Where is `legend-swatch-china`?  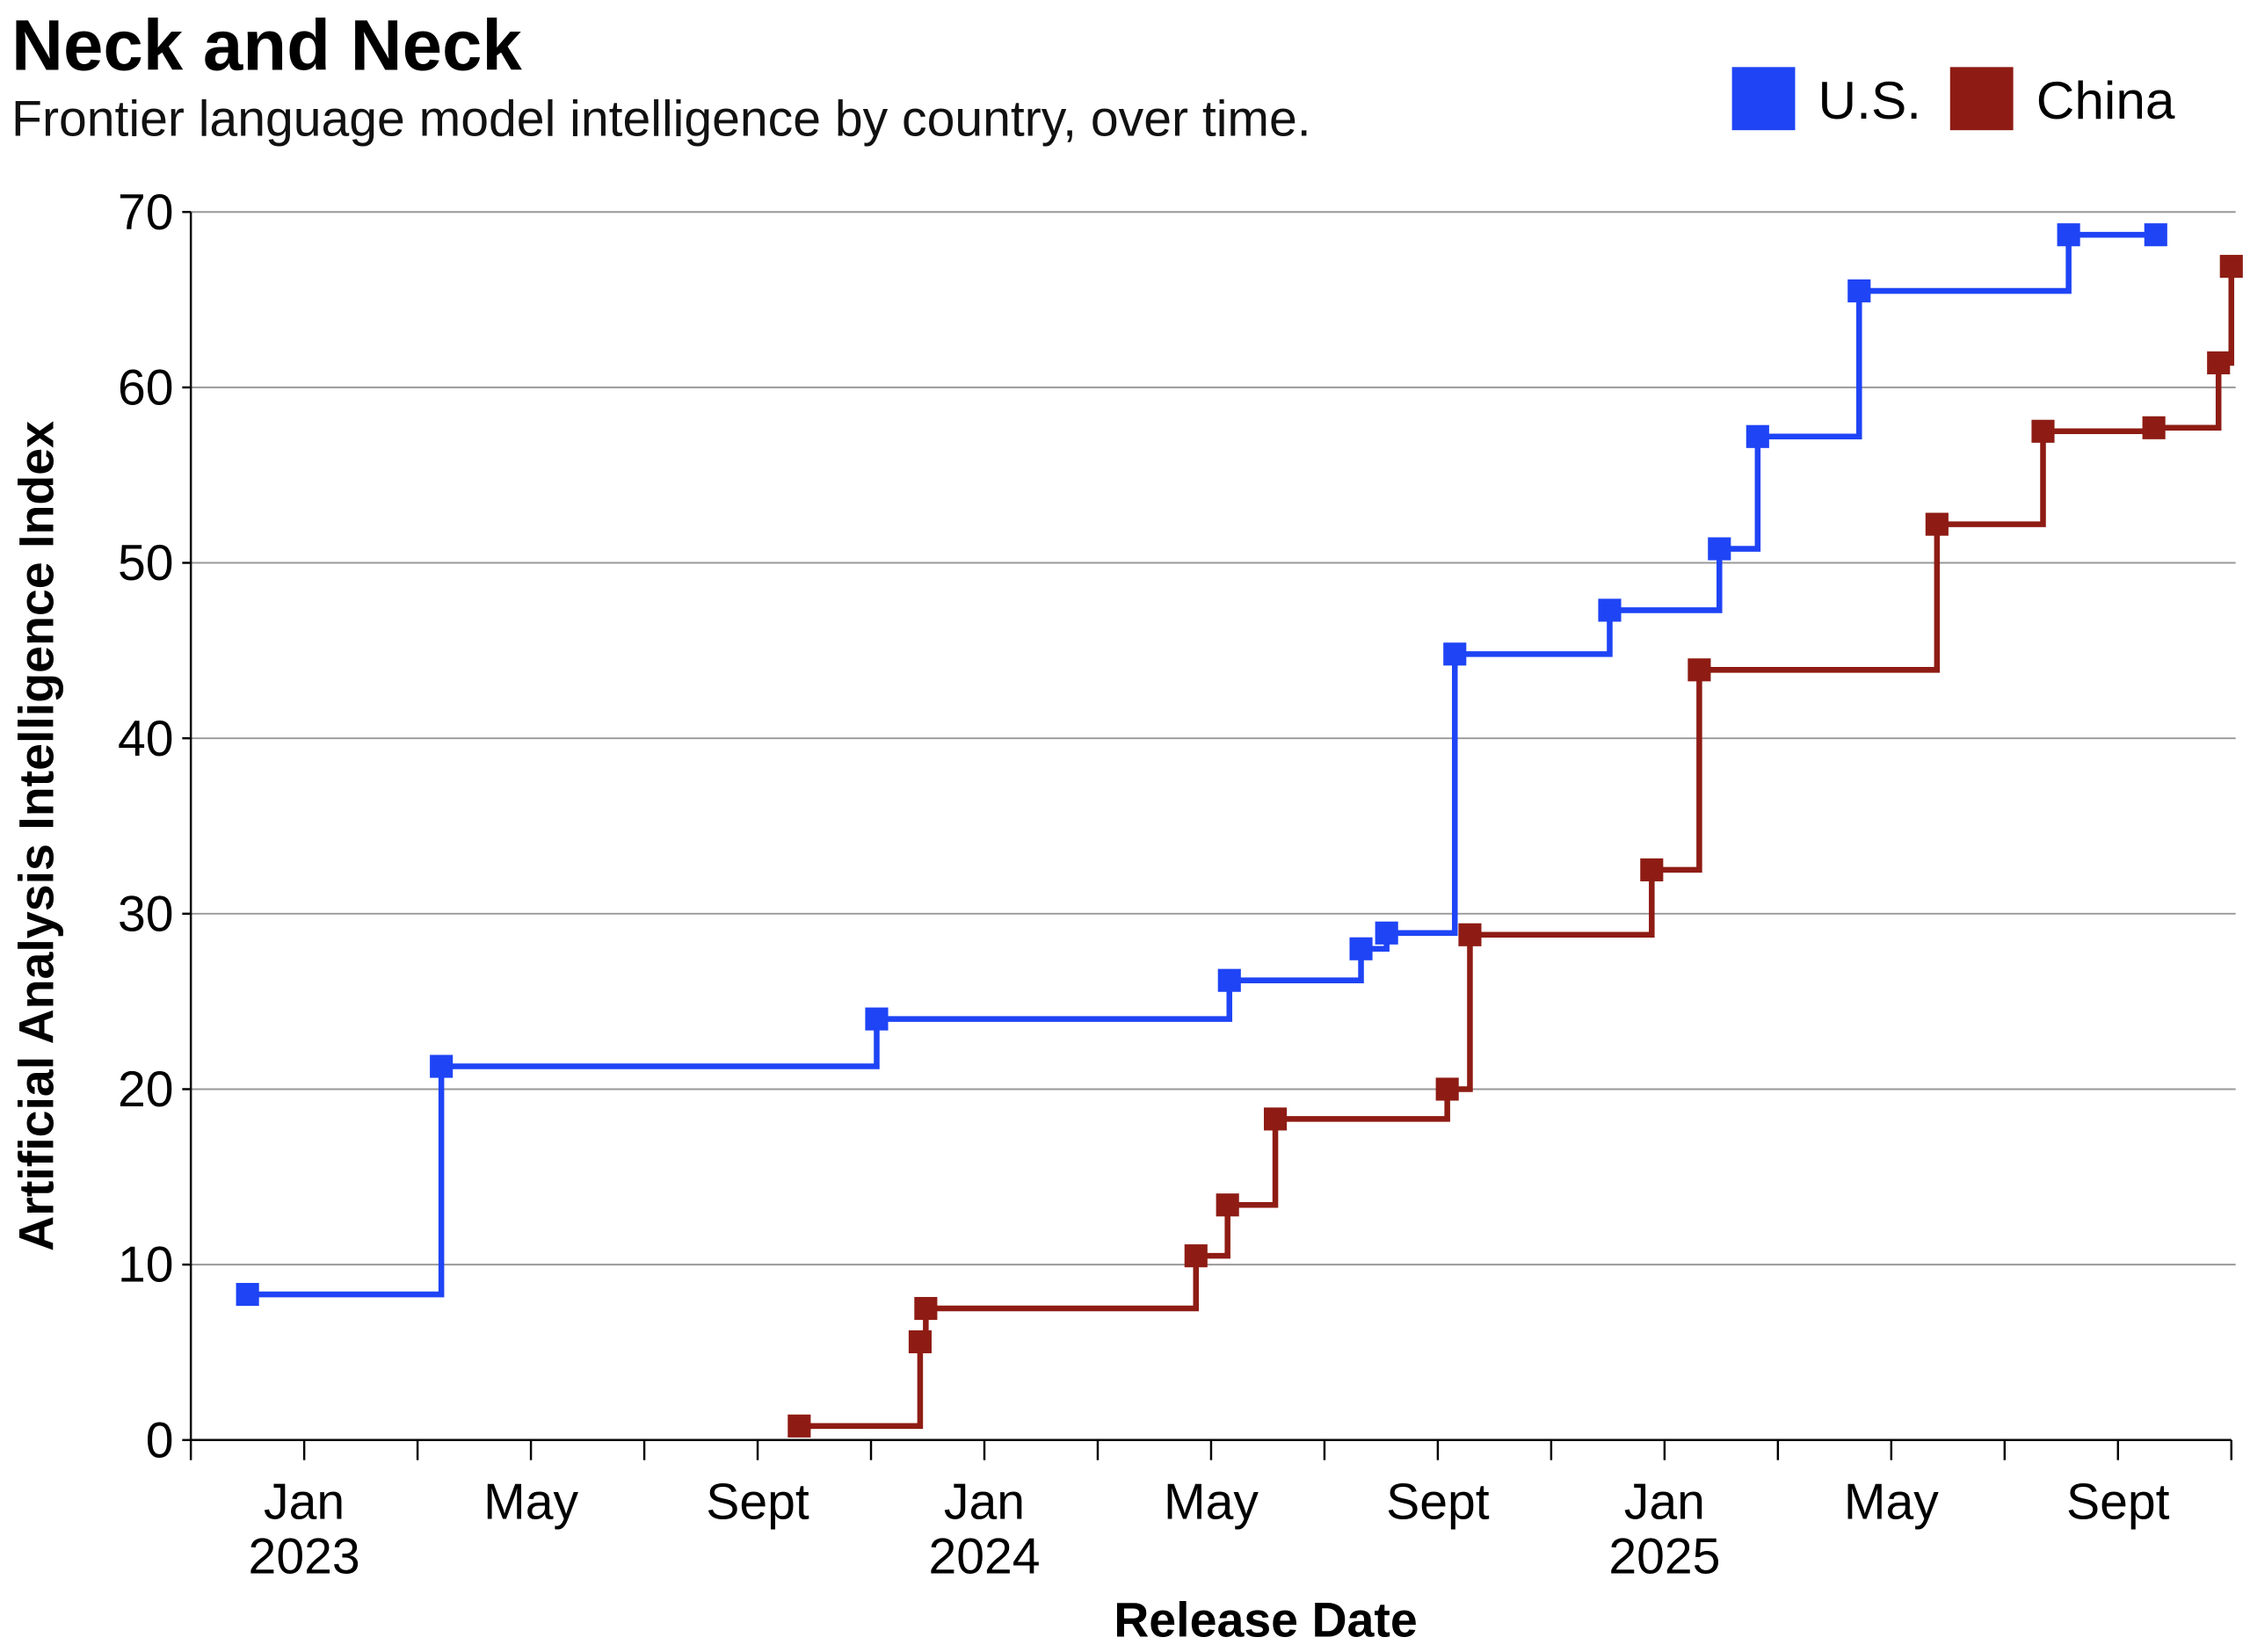 legend-swatch-china is located at coordinates (1981, 99).